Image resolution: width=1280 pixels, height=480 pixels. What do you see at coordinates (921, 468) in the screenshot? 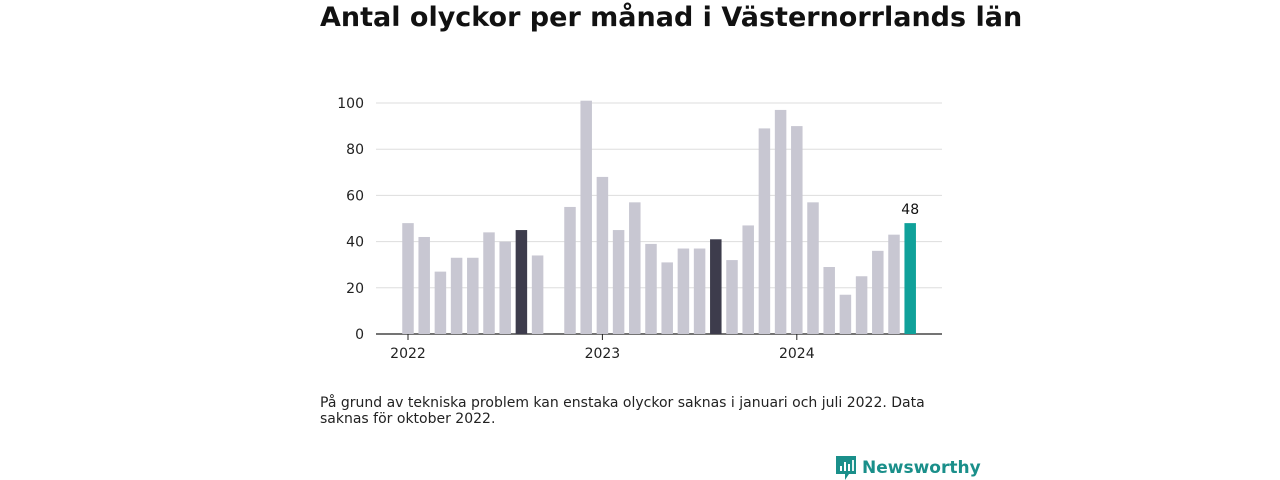
I see `brand-name: Newsworthy` at bounding box center [921, 468].